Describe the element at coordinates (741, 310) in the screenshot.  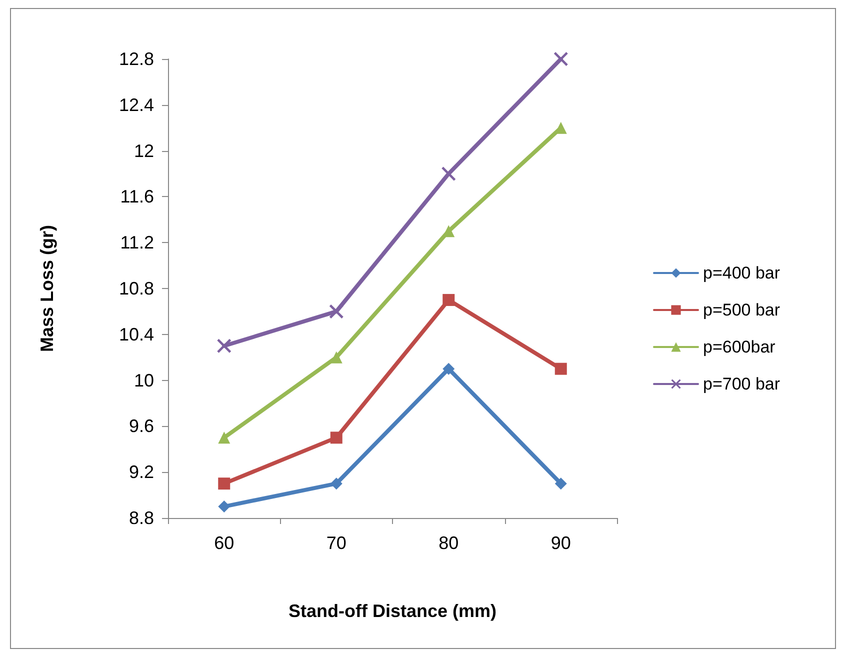
I see `legend-label: p=500 bar` at that location.